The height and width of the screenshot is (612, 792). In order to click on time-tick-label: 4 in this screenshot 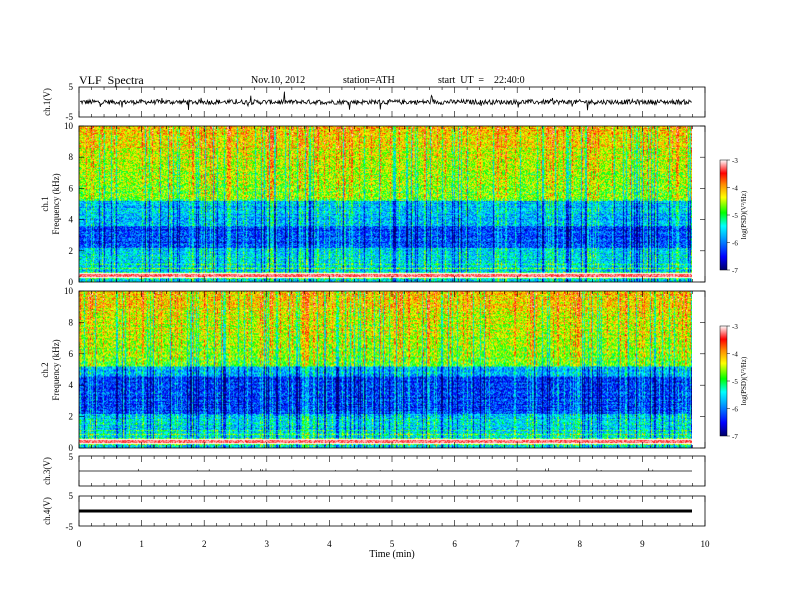, I will do `click(329, 544)`.